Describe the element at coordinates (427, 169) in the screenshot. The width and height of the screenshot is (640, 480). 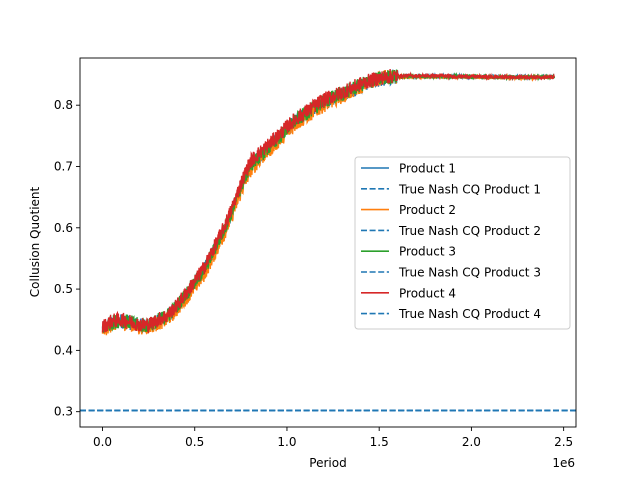
I see `legend-entry: Product 1` at that location.